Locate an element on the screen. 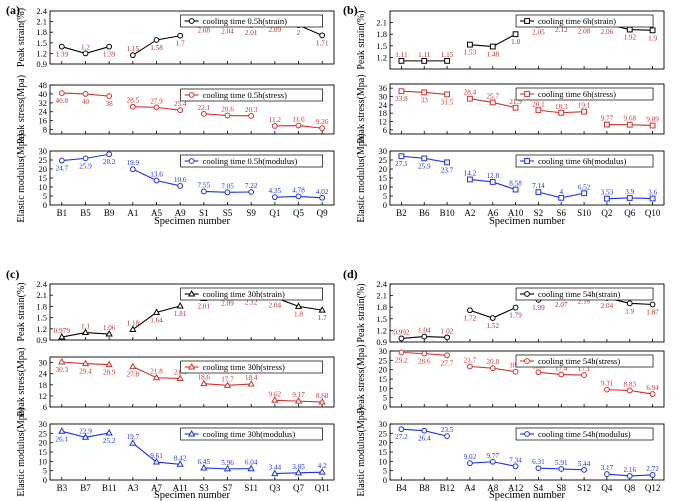 The height and width of the screenshot is (501, 685). data-label: 30.3 is located at coordinates (62, 370).